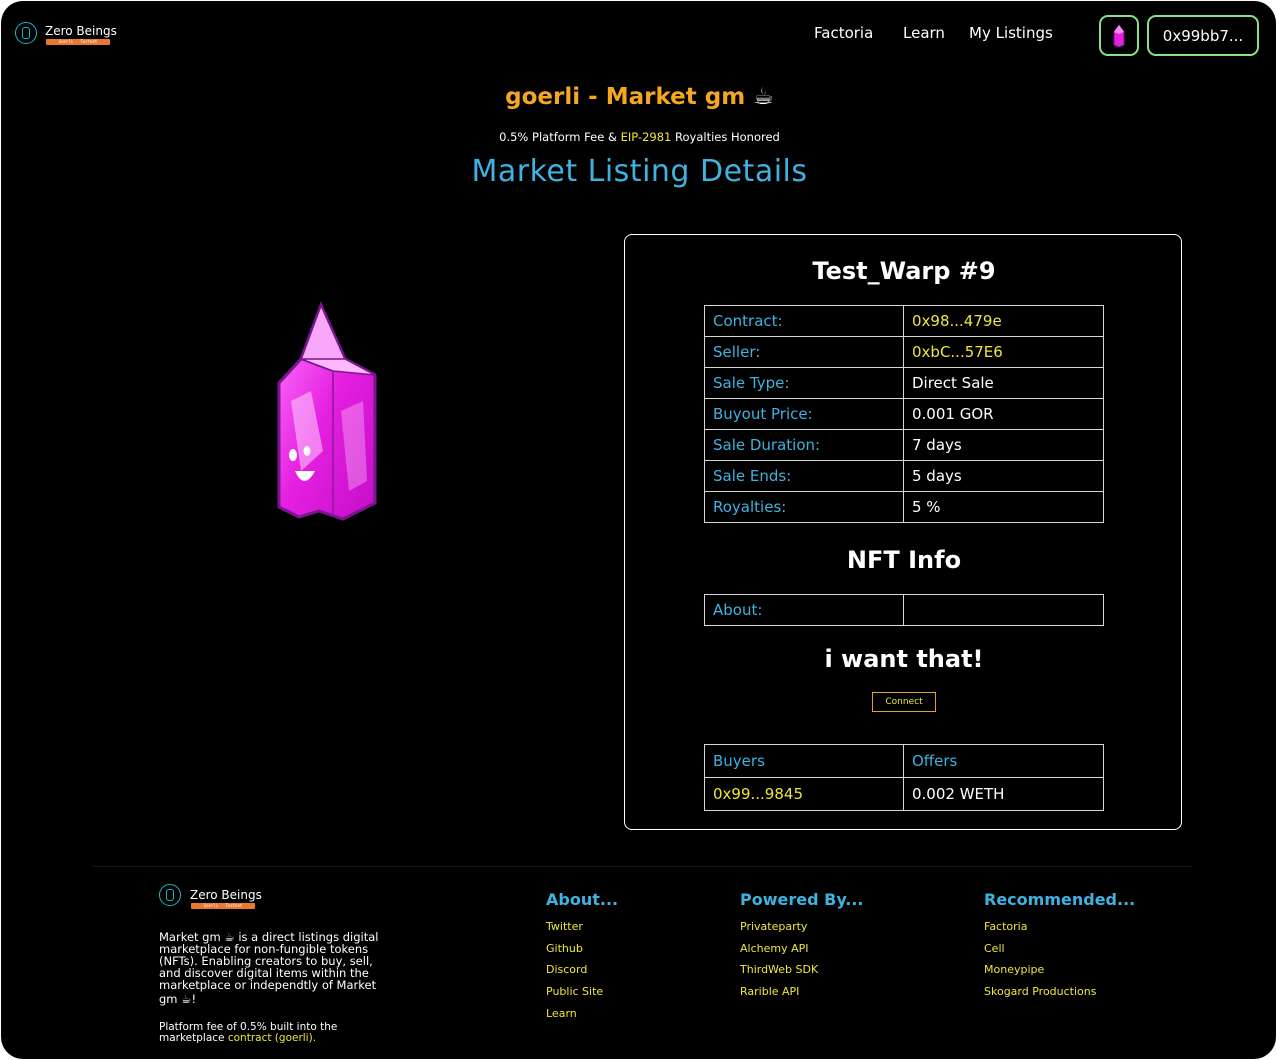  Describe the element at coordinates (226, 895) in the screenshot. I see `footer-brand-name: Zero Beings` at that location.